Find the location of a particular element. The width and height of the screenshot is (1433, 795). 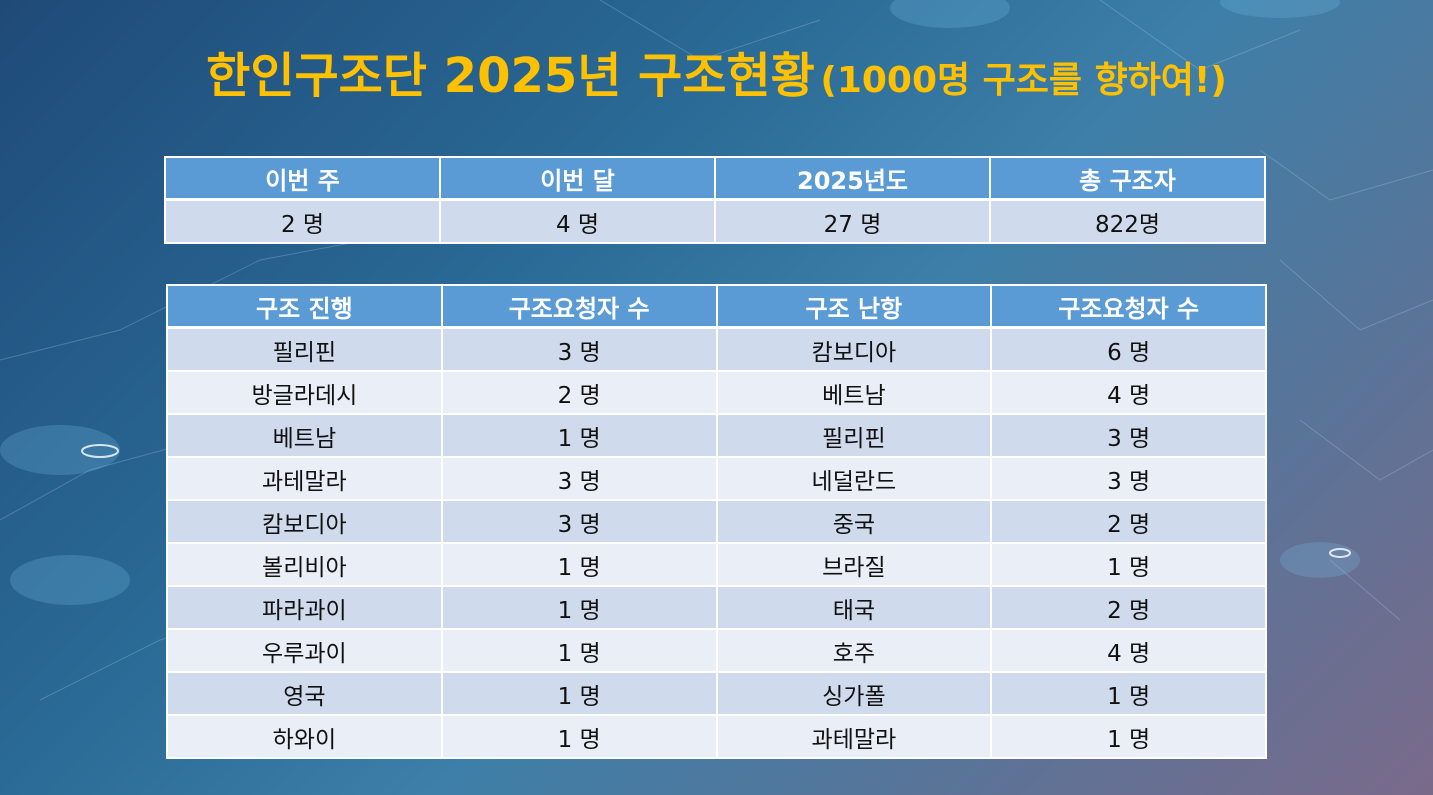

table-row: 볼리비아 1 명 브라질 1 명 is located at coordinates (716, 564).